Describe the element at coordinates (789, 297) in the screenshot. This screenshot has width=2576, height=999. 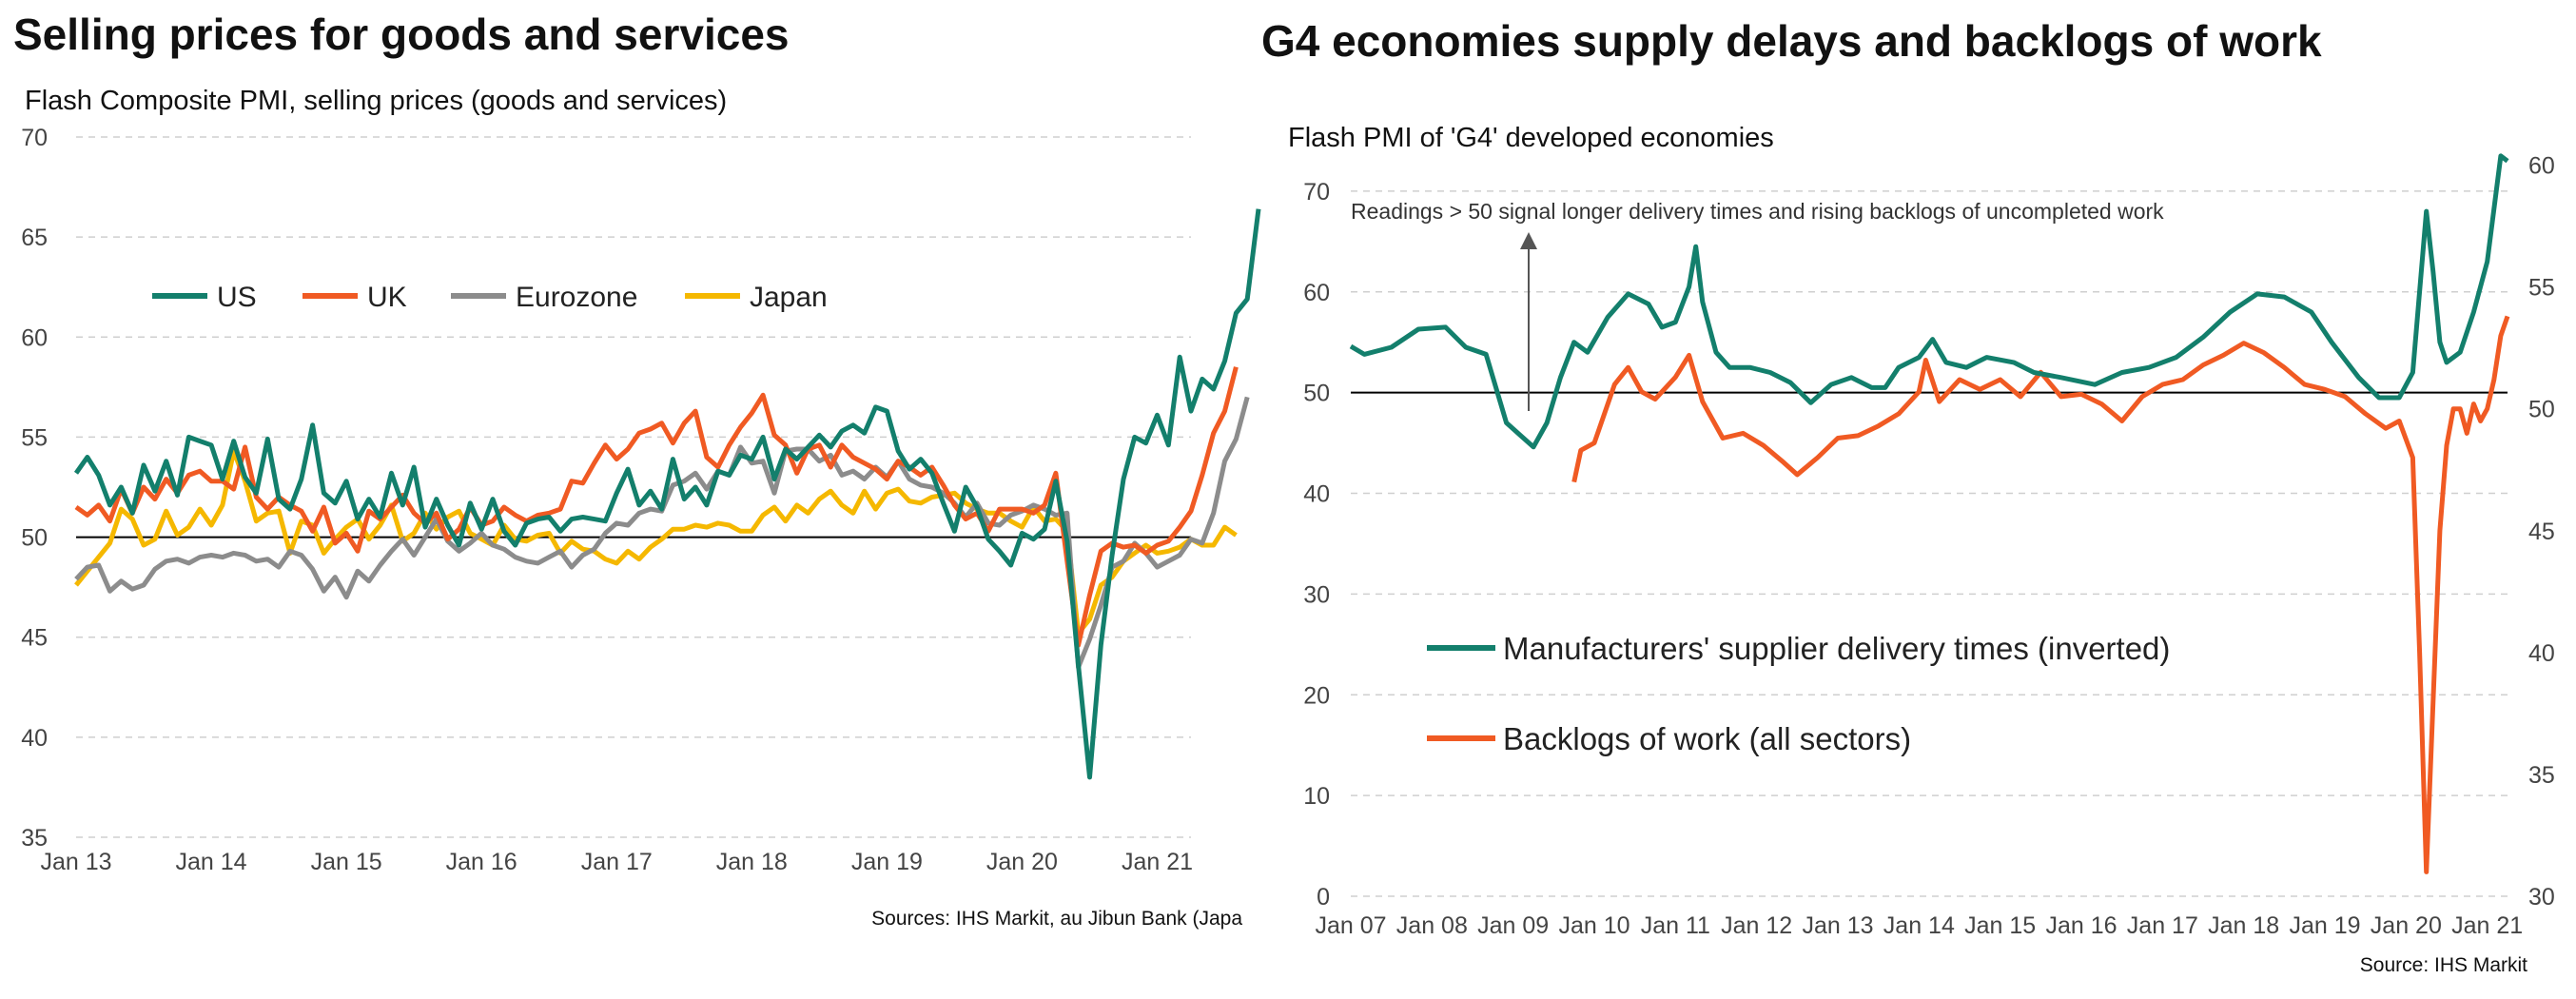
I see `legend-label-japan: Japan` at that location.